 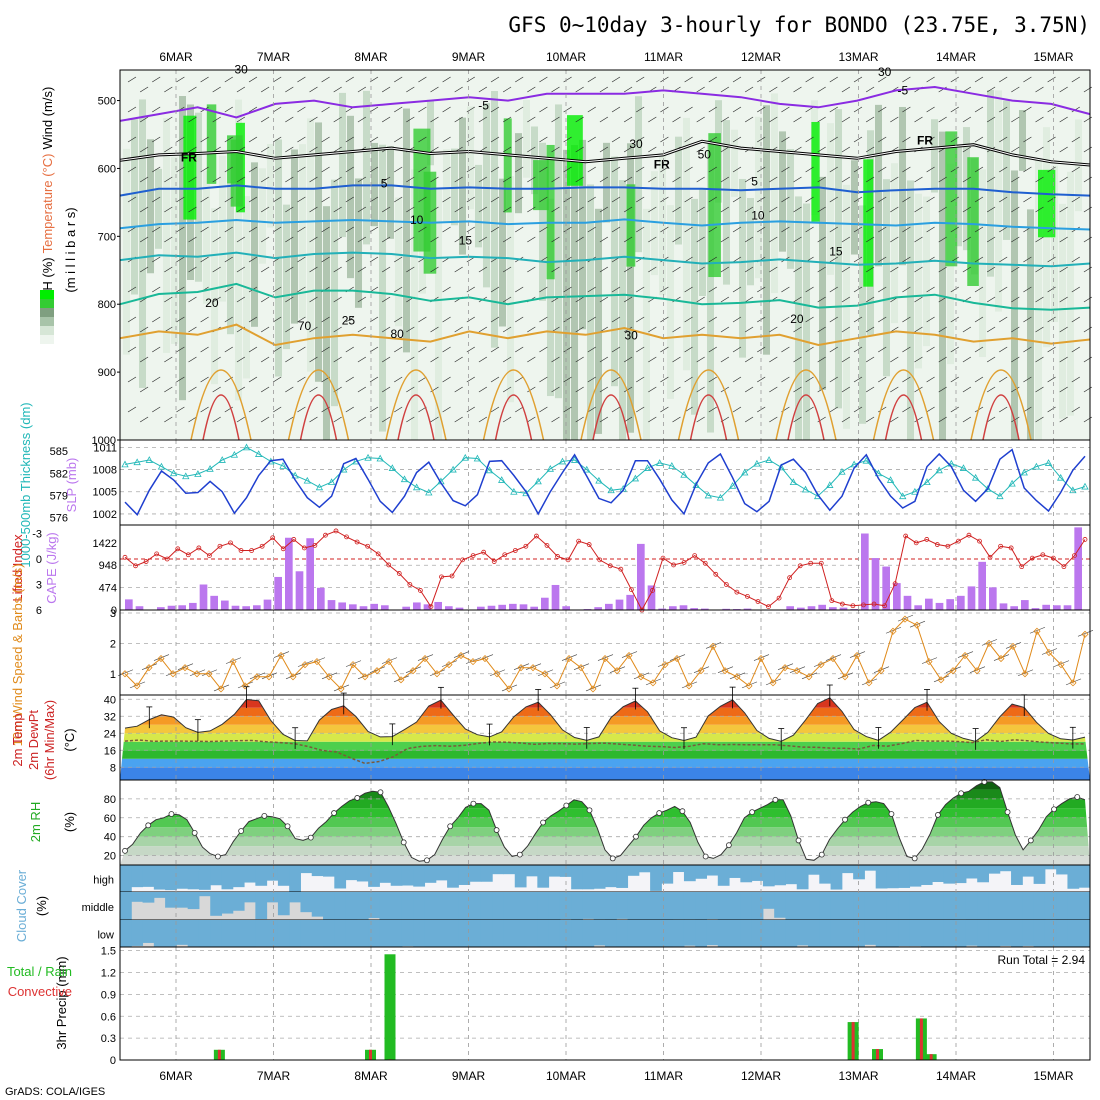 What do you see at coordinates (466, 240) in the screenshot?
I see `contour-label: 15` at bounding box center [466, 240].